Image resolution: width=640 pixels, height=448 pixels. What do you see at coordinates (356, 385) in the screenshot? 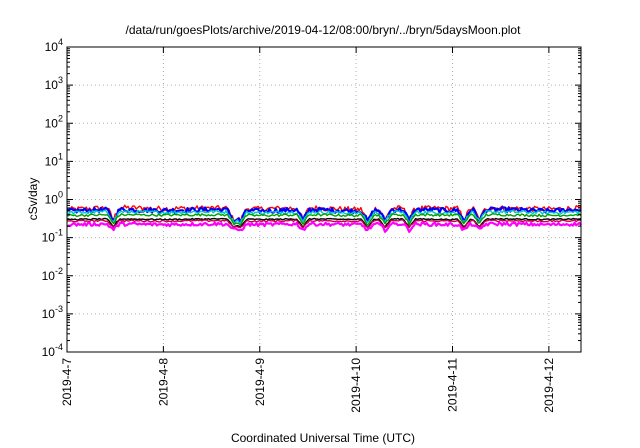
I see `x-tick-label: 2019-4-10` at bounding box center [356, 385].